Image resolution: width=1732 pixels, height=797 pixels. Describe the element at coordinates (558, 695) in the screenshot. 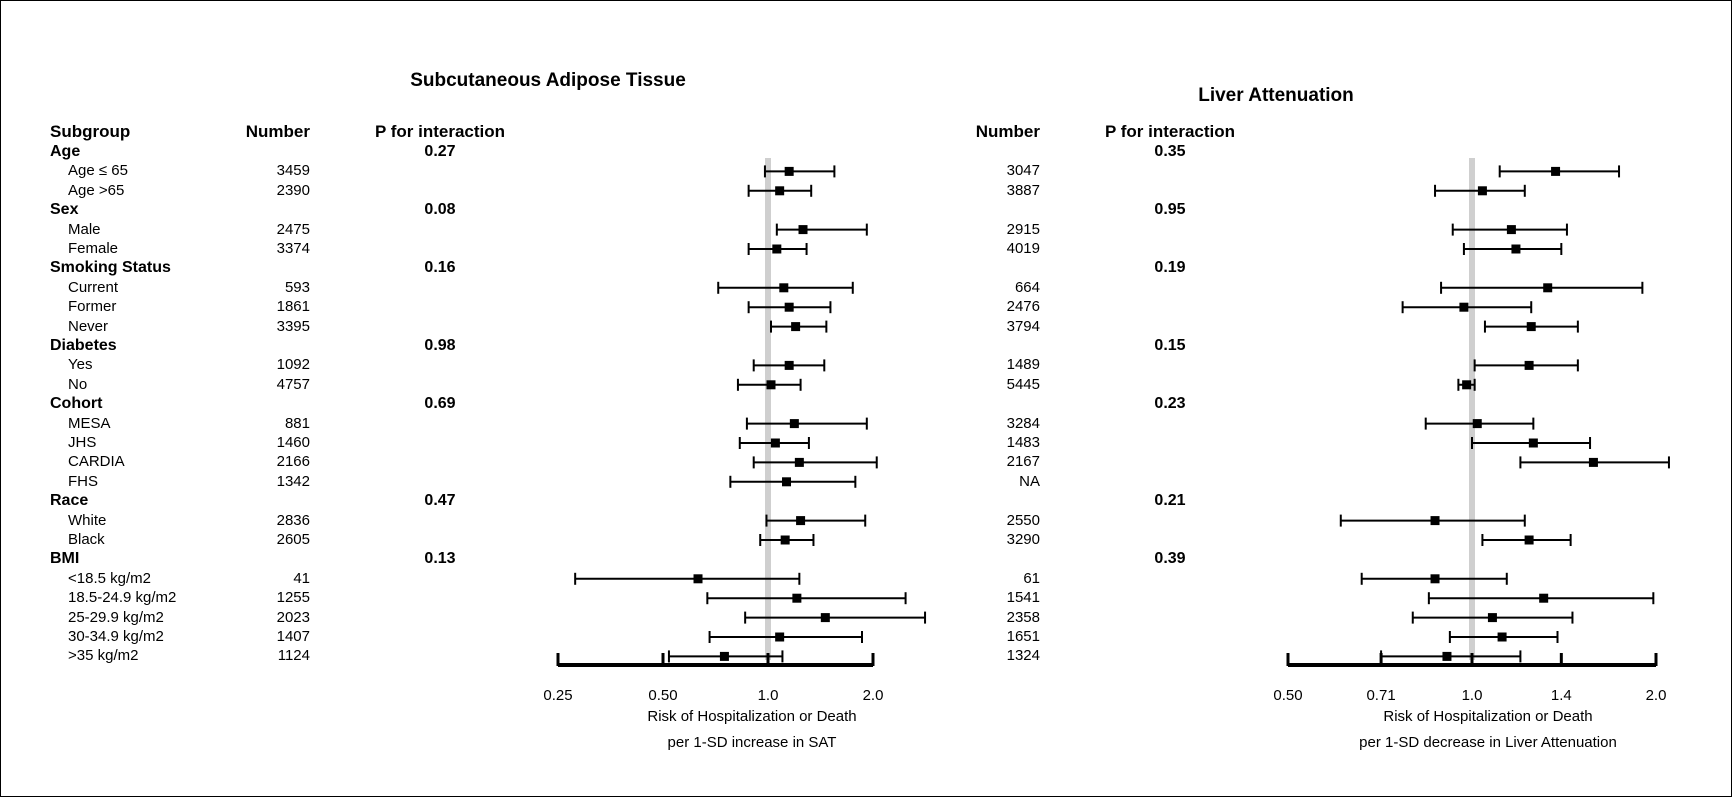

I see `x-tick-label: 0.25` at that location.